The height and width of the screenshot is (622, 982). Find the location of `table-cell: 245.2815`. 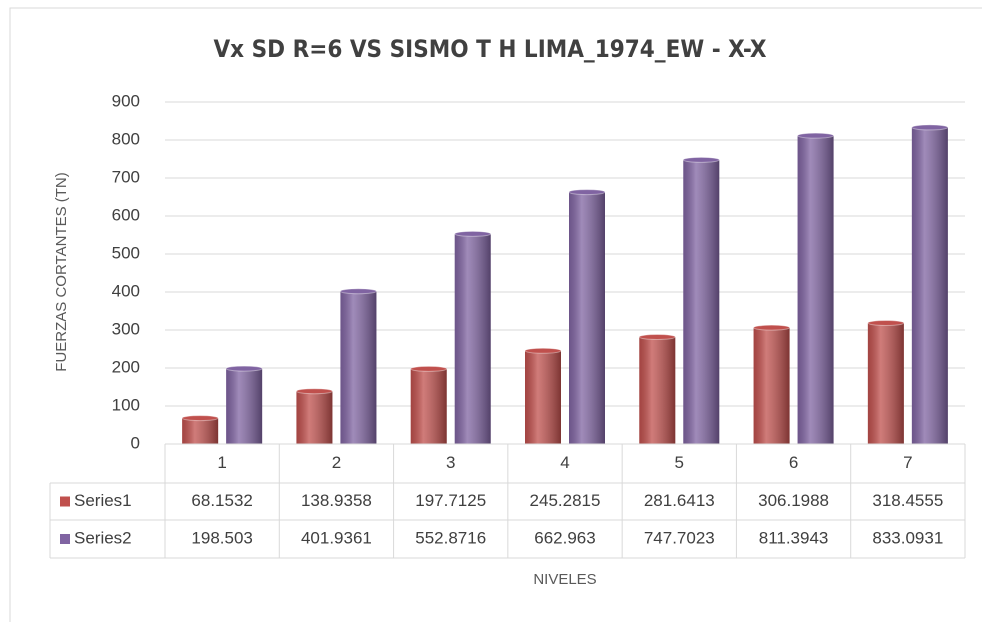

table-cell: 245.2815 is located at coordinates (565, 500).